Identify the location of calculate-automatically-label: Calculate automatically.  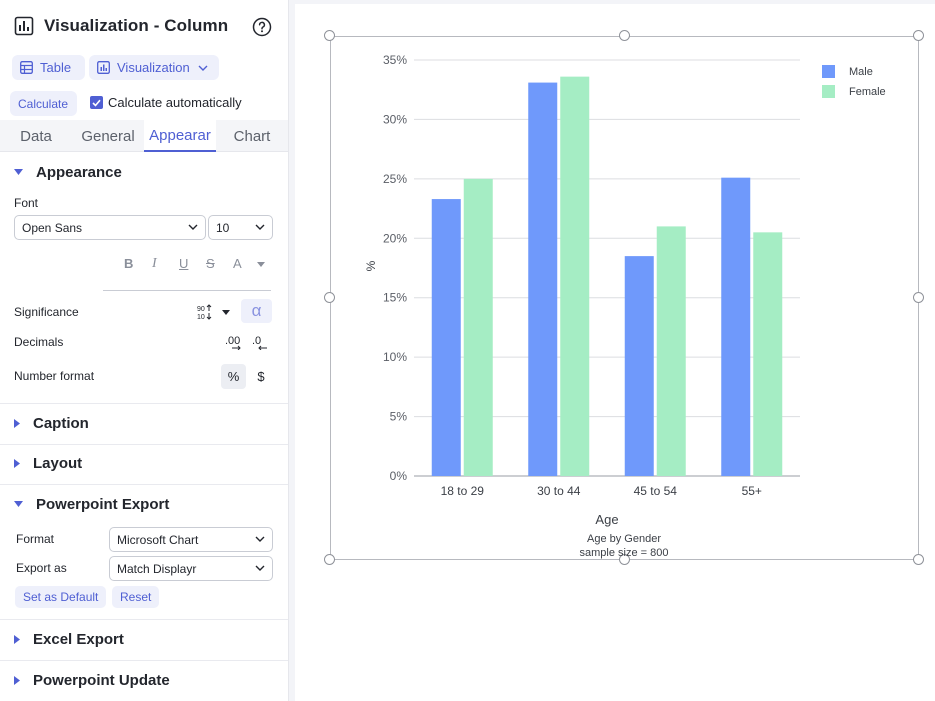
(175, 102).